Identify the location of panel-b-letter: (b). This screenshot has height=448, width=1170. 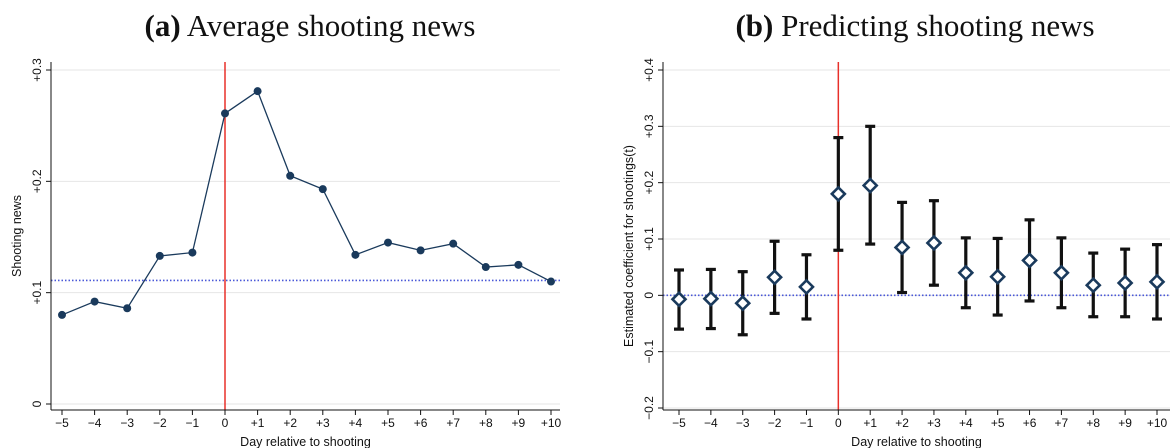
(754, 25).